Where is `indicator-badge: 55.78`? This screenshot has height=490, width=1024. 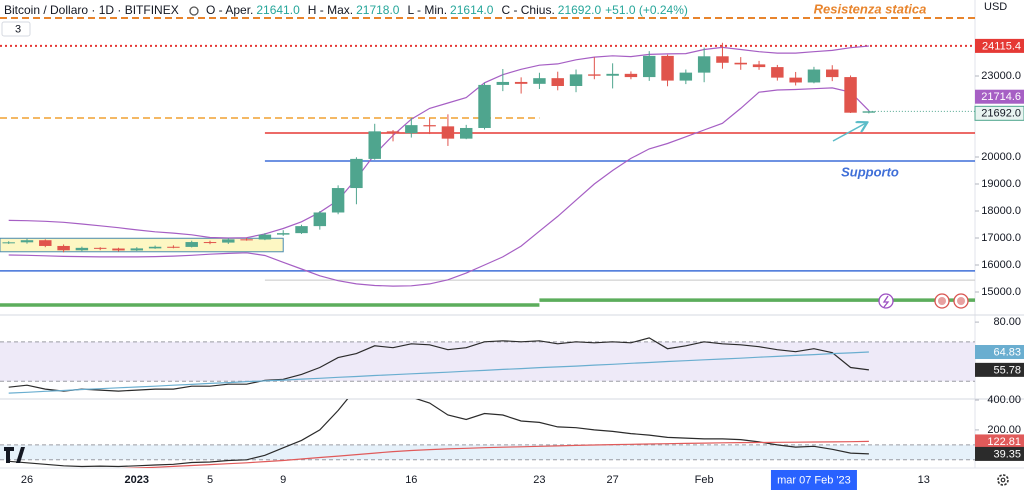 indicator-badge: 55.78 is located at coordinates (1007, 370).